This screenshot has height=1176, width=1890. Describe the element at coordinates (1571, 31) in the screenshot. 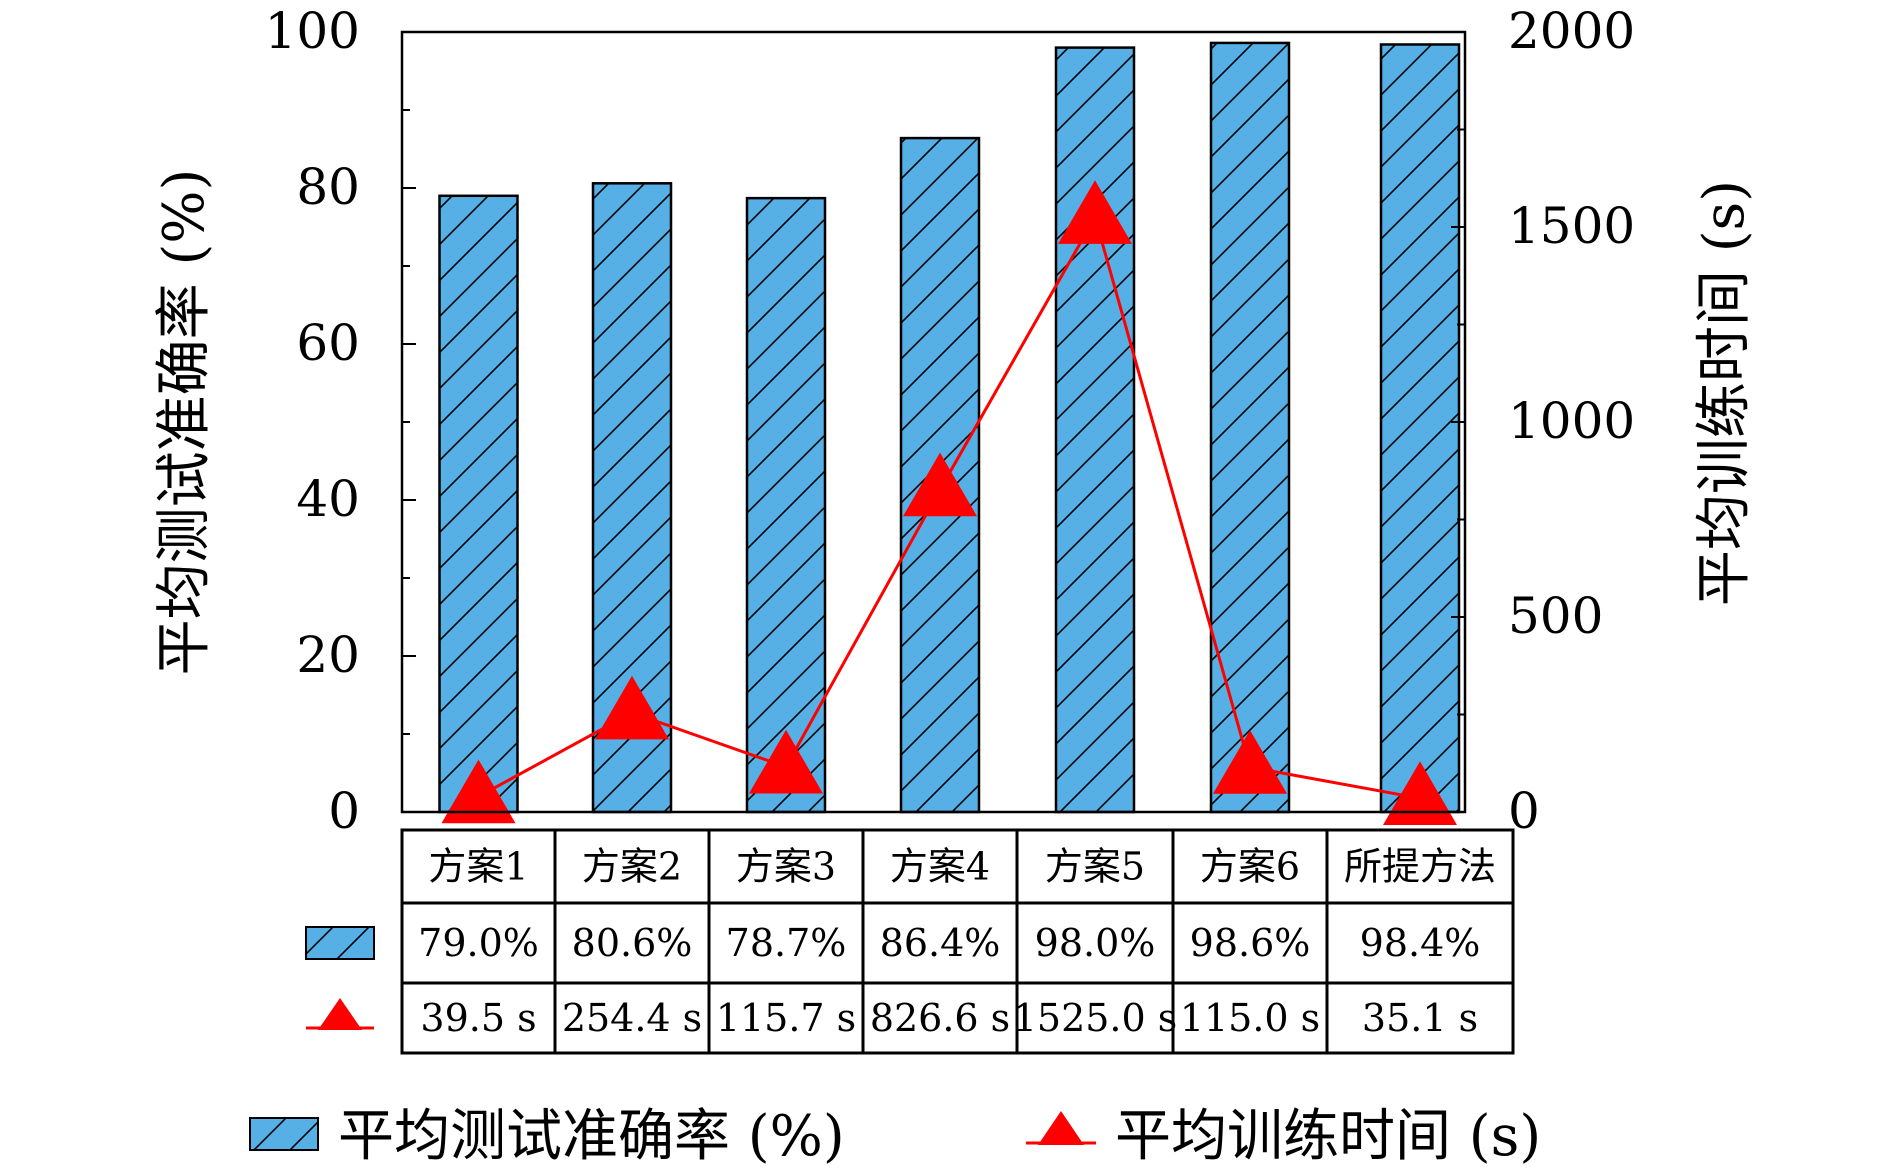

I see `right-tick-label: 2000` at that location.